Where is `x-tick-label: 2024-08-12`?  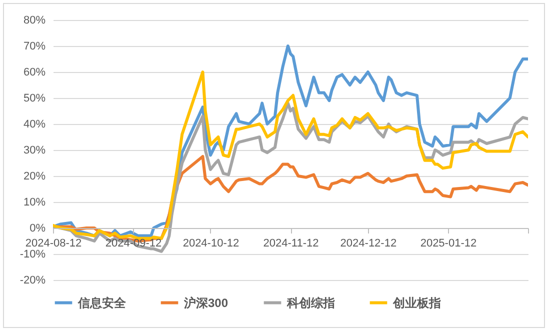 x-tick-label: 2024-08-12 is located at coordinates (53, 244).